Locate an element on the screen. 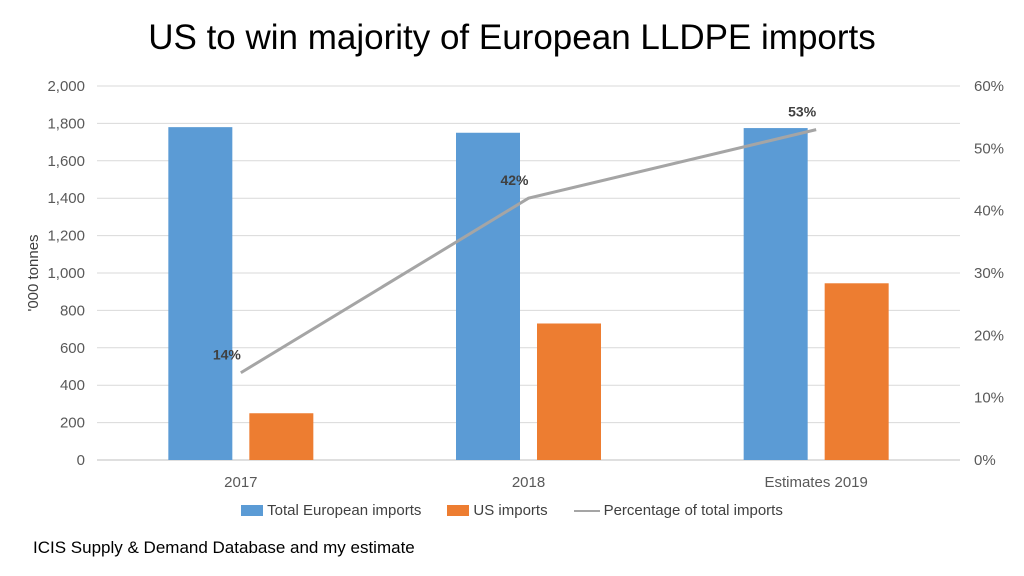  legend-item-percentage-of-total-imports: Percentage of total imports is located at coordinates (678, 510).